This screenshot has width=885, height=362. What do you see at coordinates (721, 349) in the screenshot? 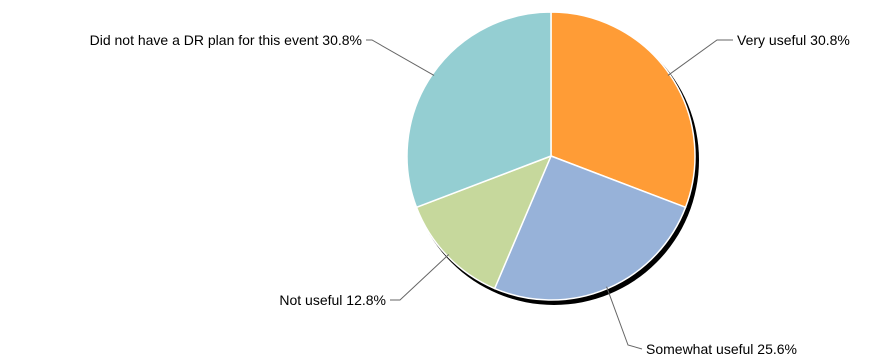
I see `slice-label-somewhat-useful: Somewhat useful 25.6%` at bounding box center [721, 349].